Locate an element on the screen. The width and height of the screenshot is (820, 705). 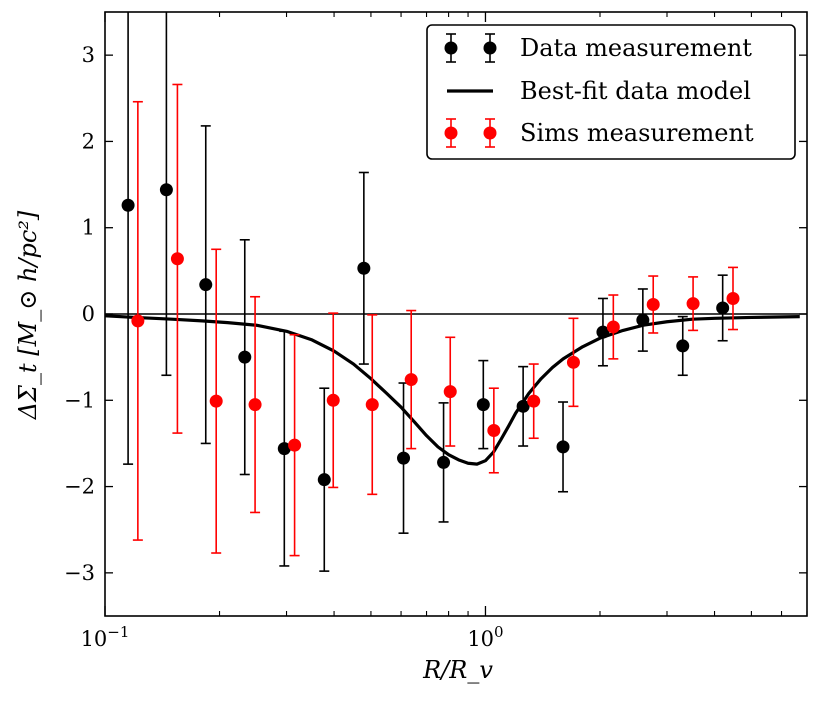
y-tick-label: 1 is located at coordinates (88, 228).